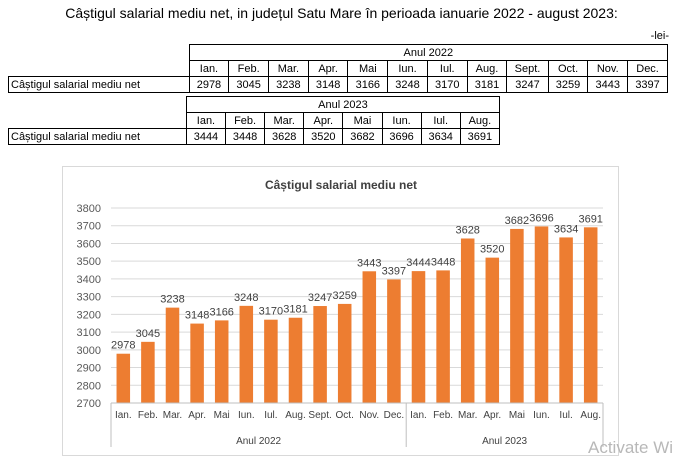 The image size is (683, 462). Describe the element at coordinates (443, 262) in the screenshot. I see `bar-value-label: 3448` at that location.